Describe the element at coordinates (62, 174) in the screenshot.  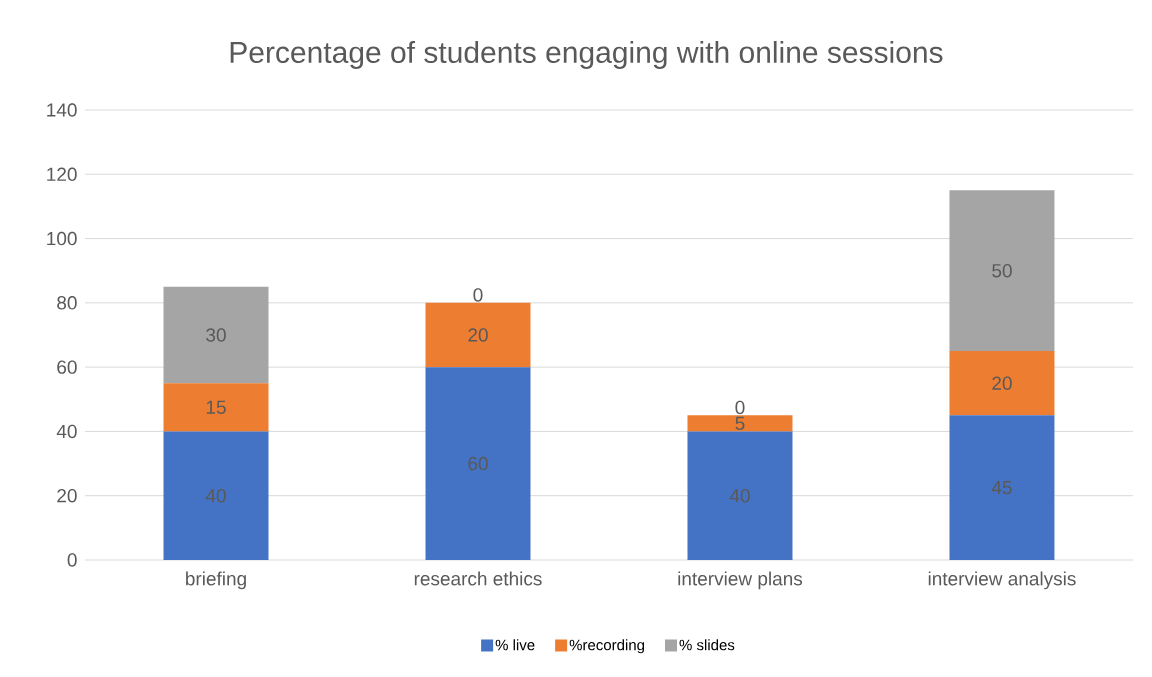
I see `y-tick-label: 120` at that location.